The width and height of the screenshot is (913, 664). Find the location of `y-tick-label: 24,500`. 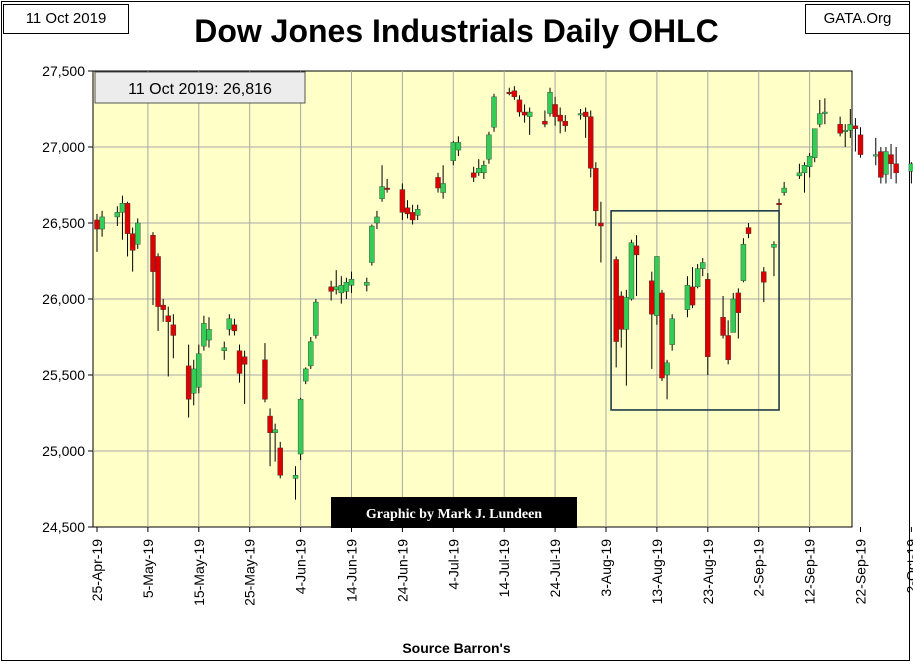

y-tick-label: 24,500 is located at coordinates (63, 527).